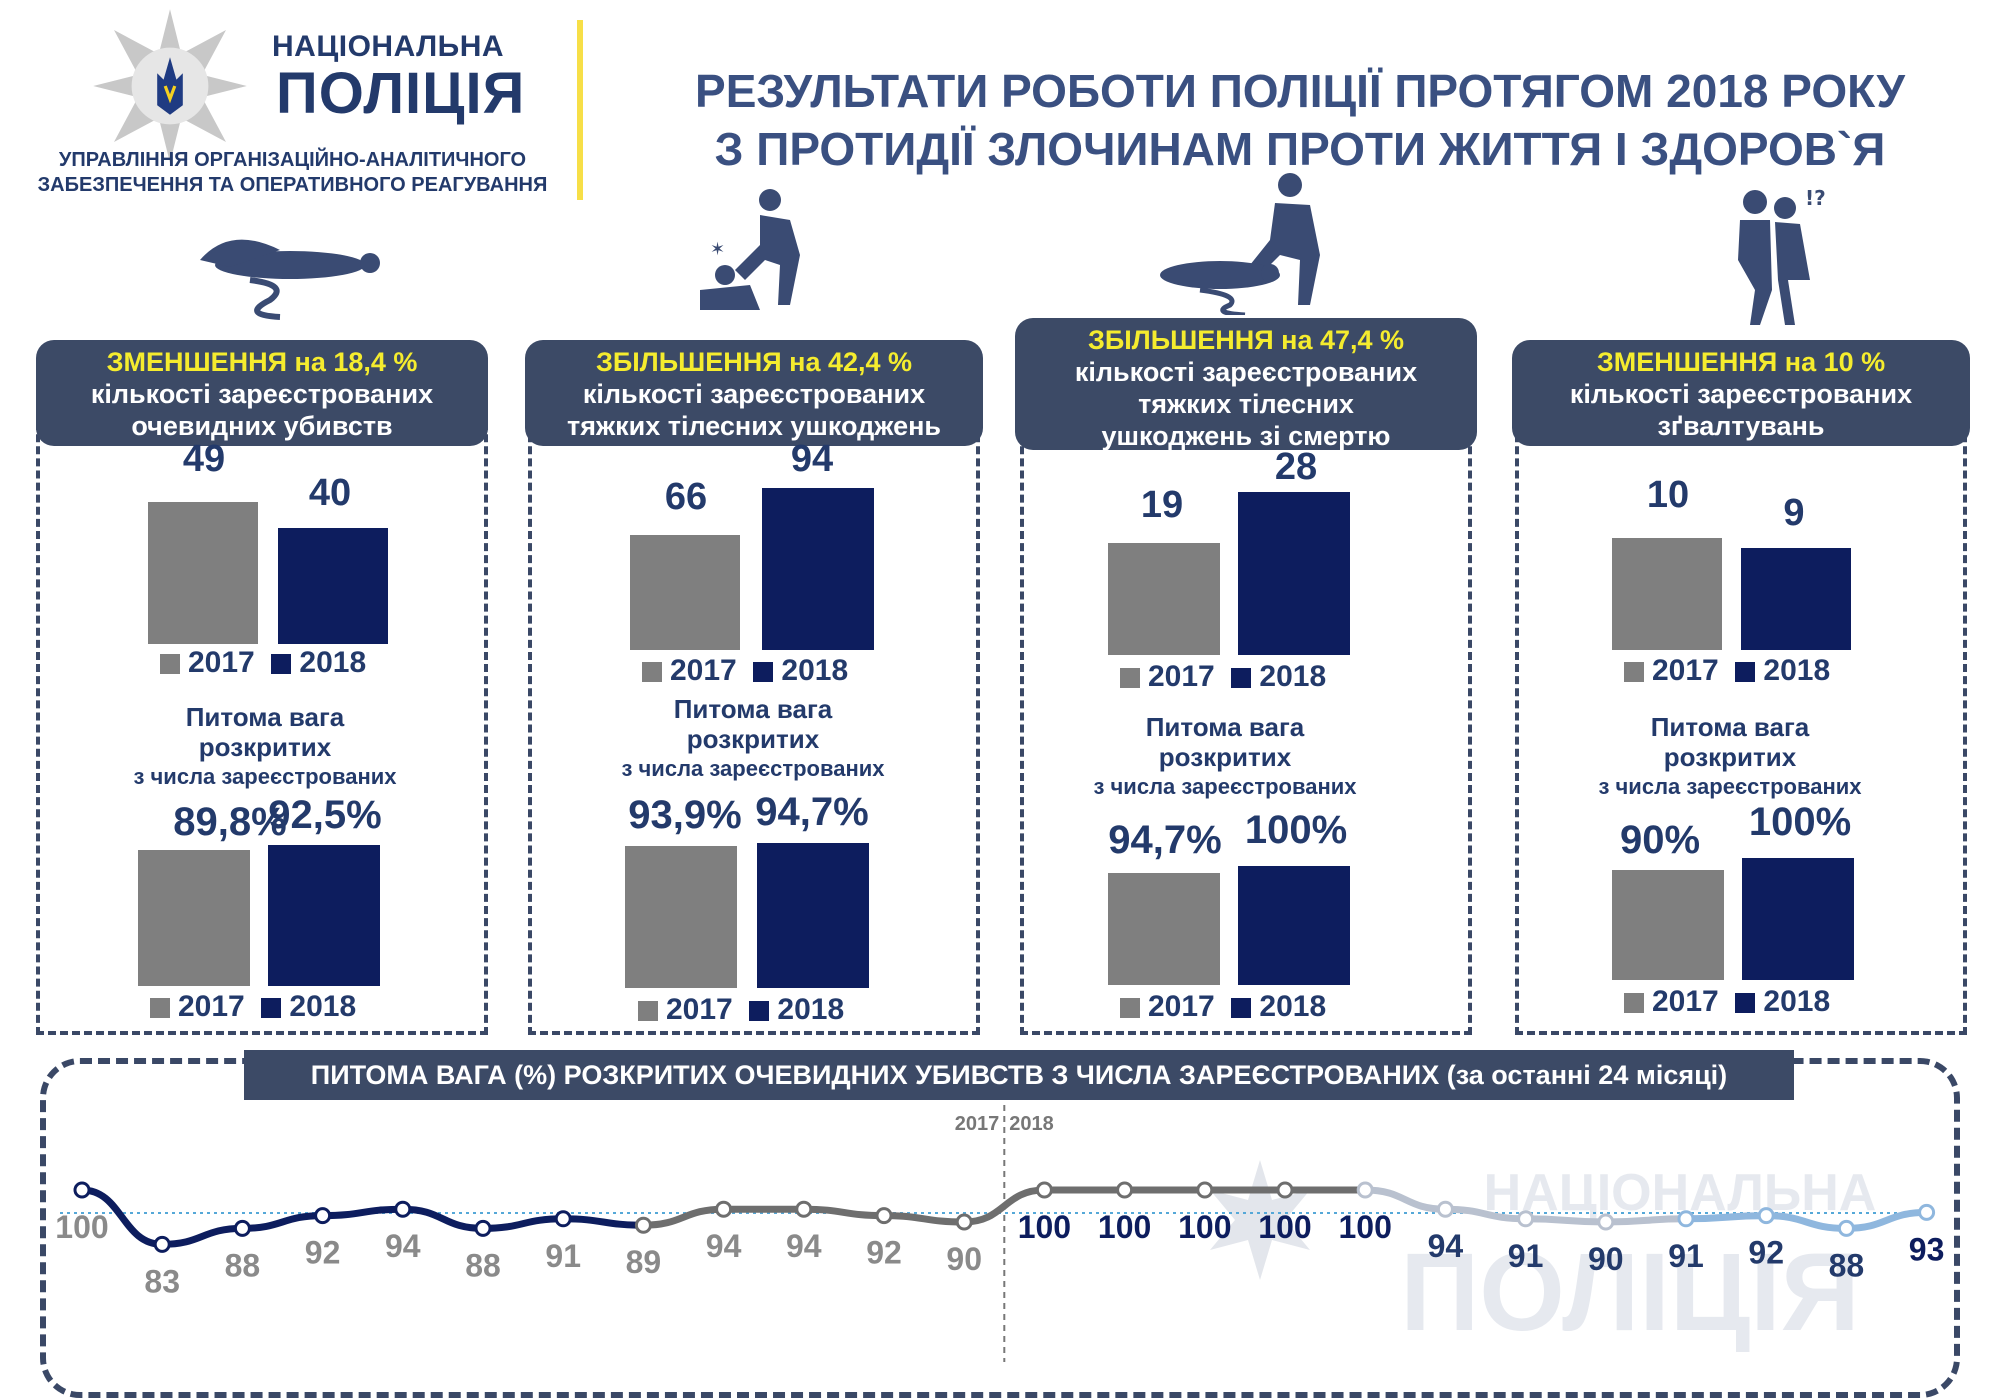  Describe the element at coordinates (483, 1265) in the screenshot. I see `trend-value-label: 88` at that location.